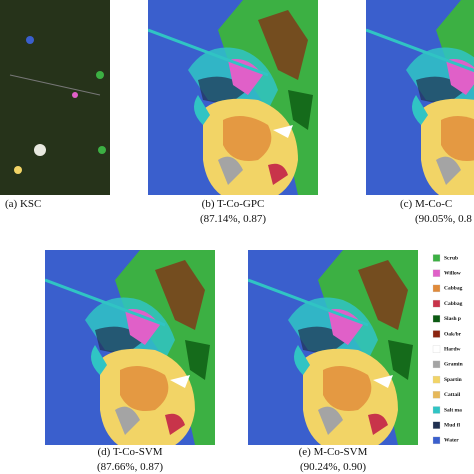 The height and width of the screenshot is (474, 474). What do you see at coordinates (233, 204) in the screenshot?
I see `caption: (b) T-Co-GPC` at bounding box center [233, 204].